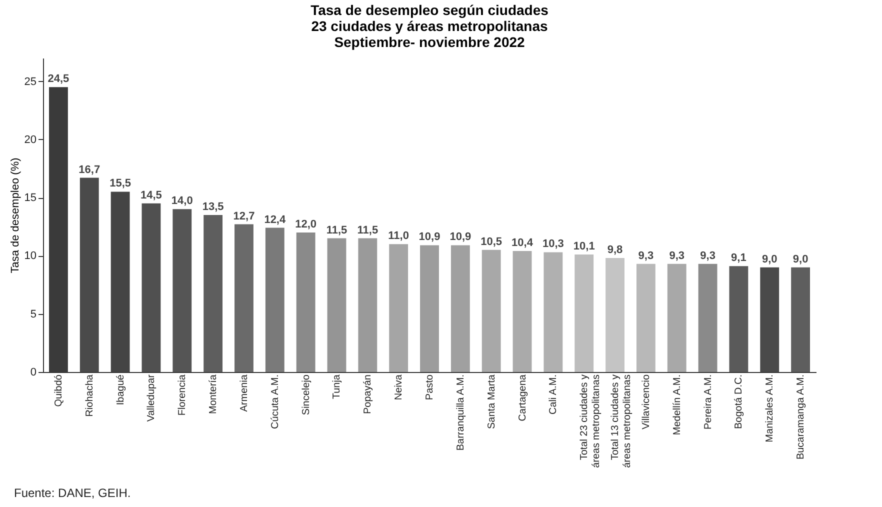  What do you see at coordinates (306, 224) in the screenshot?
I see `data-label: 12,0` at bounding box center [306, 224].